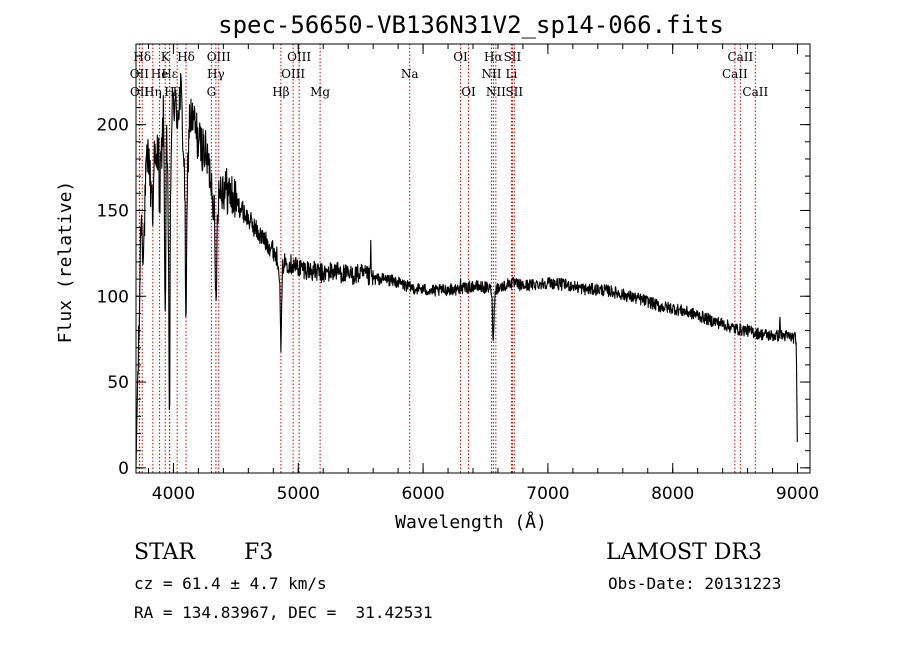 Image resolution: width=900 pixels, height=649 pixels. What do you see at coordinates (320, 92) in the screenshot?
I see `spectral-line-label: Mg` at bounding box center [320, 92].